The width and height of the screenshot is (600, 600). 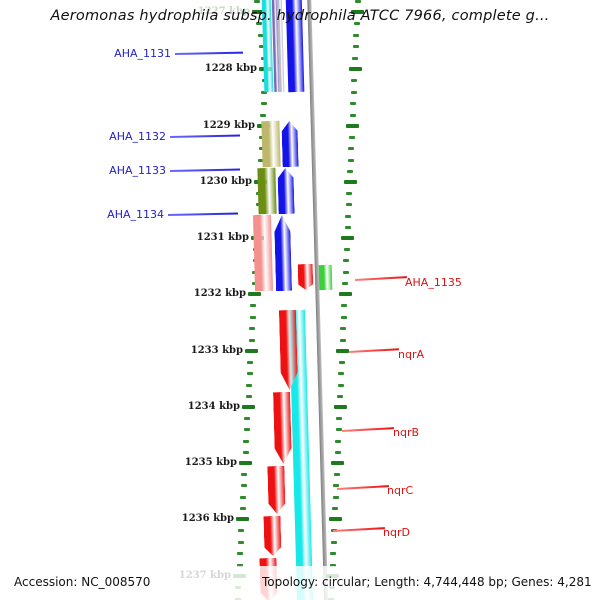 I want to click on gene-label: AHA_1134, so click(x=135, y=214).